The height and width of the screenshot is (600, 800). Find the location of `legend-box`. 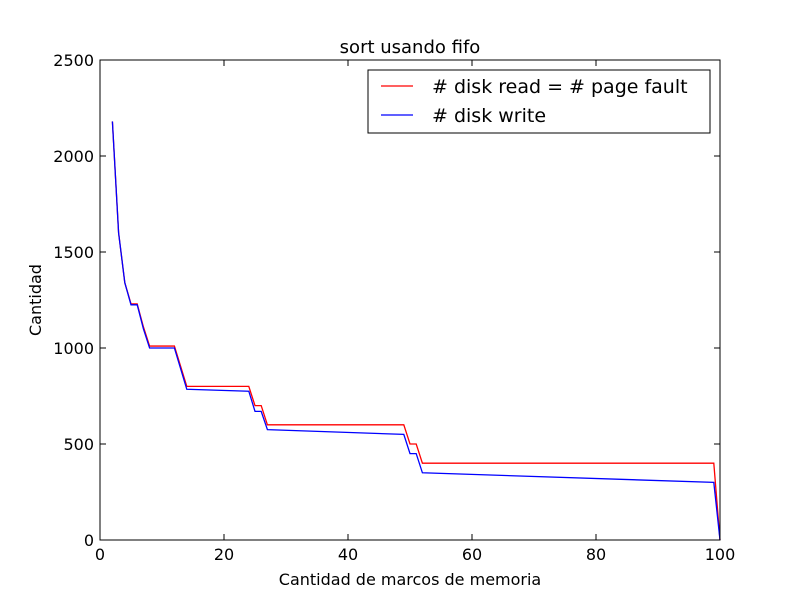

legend-box is located at coordinates (539, 101).